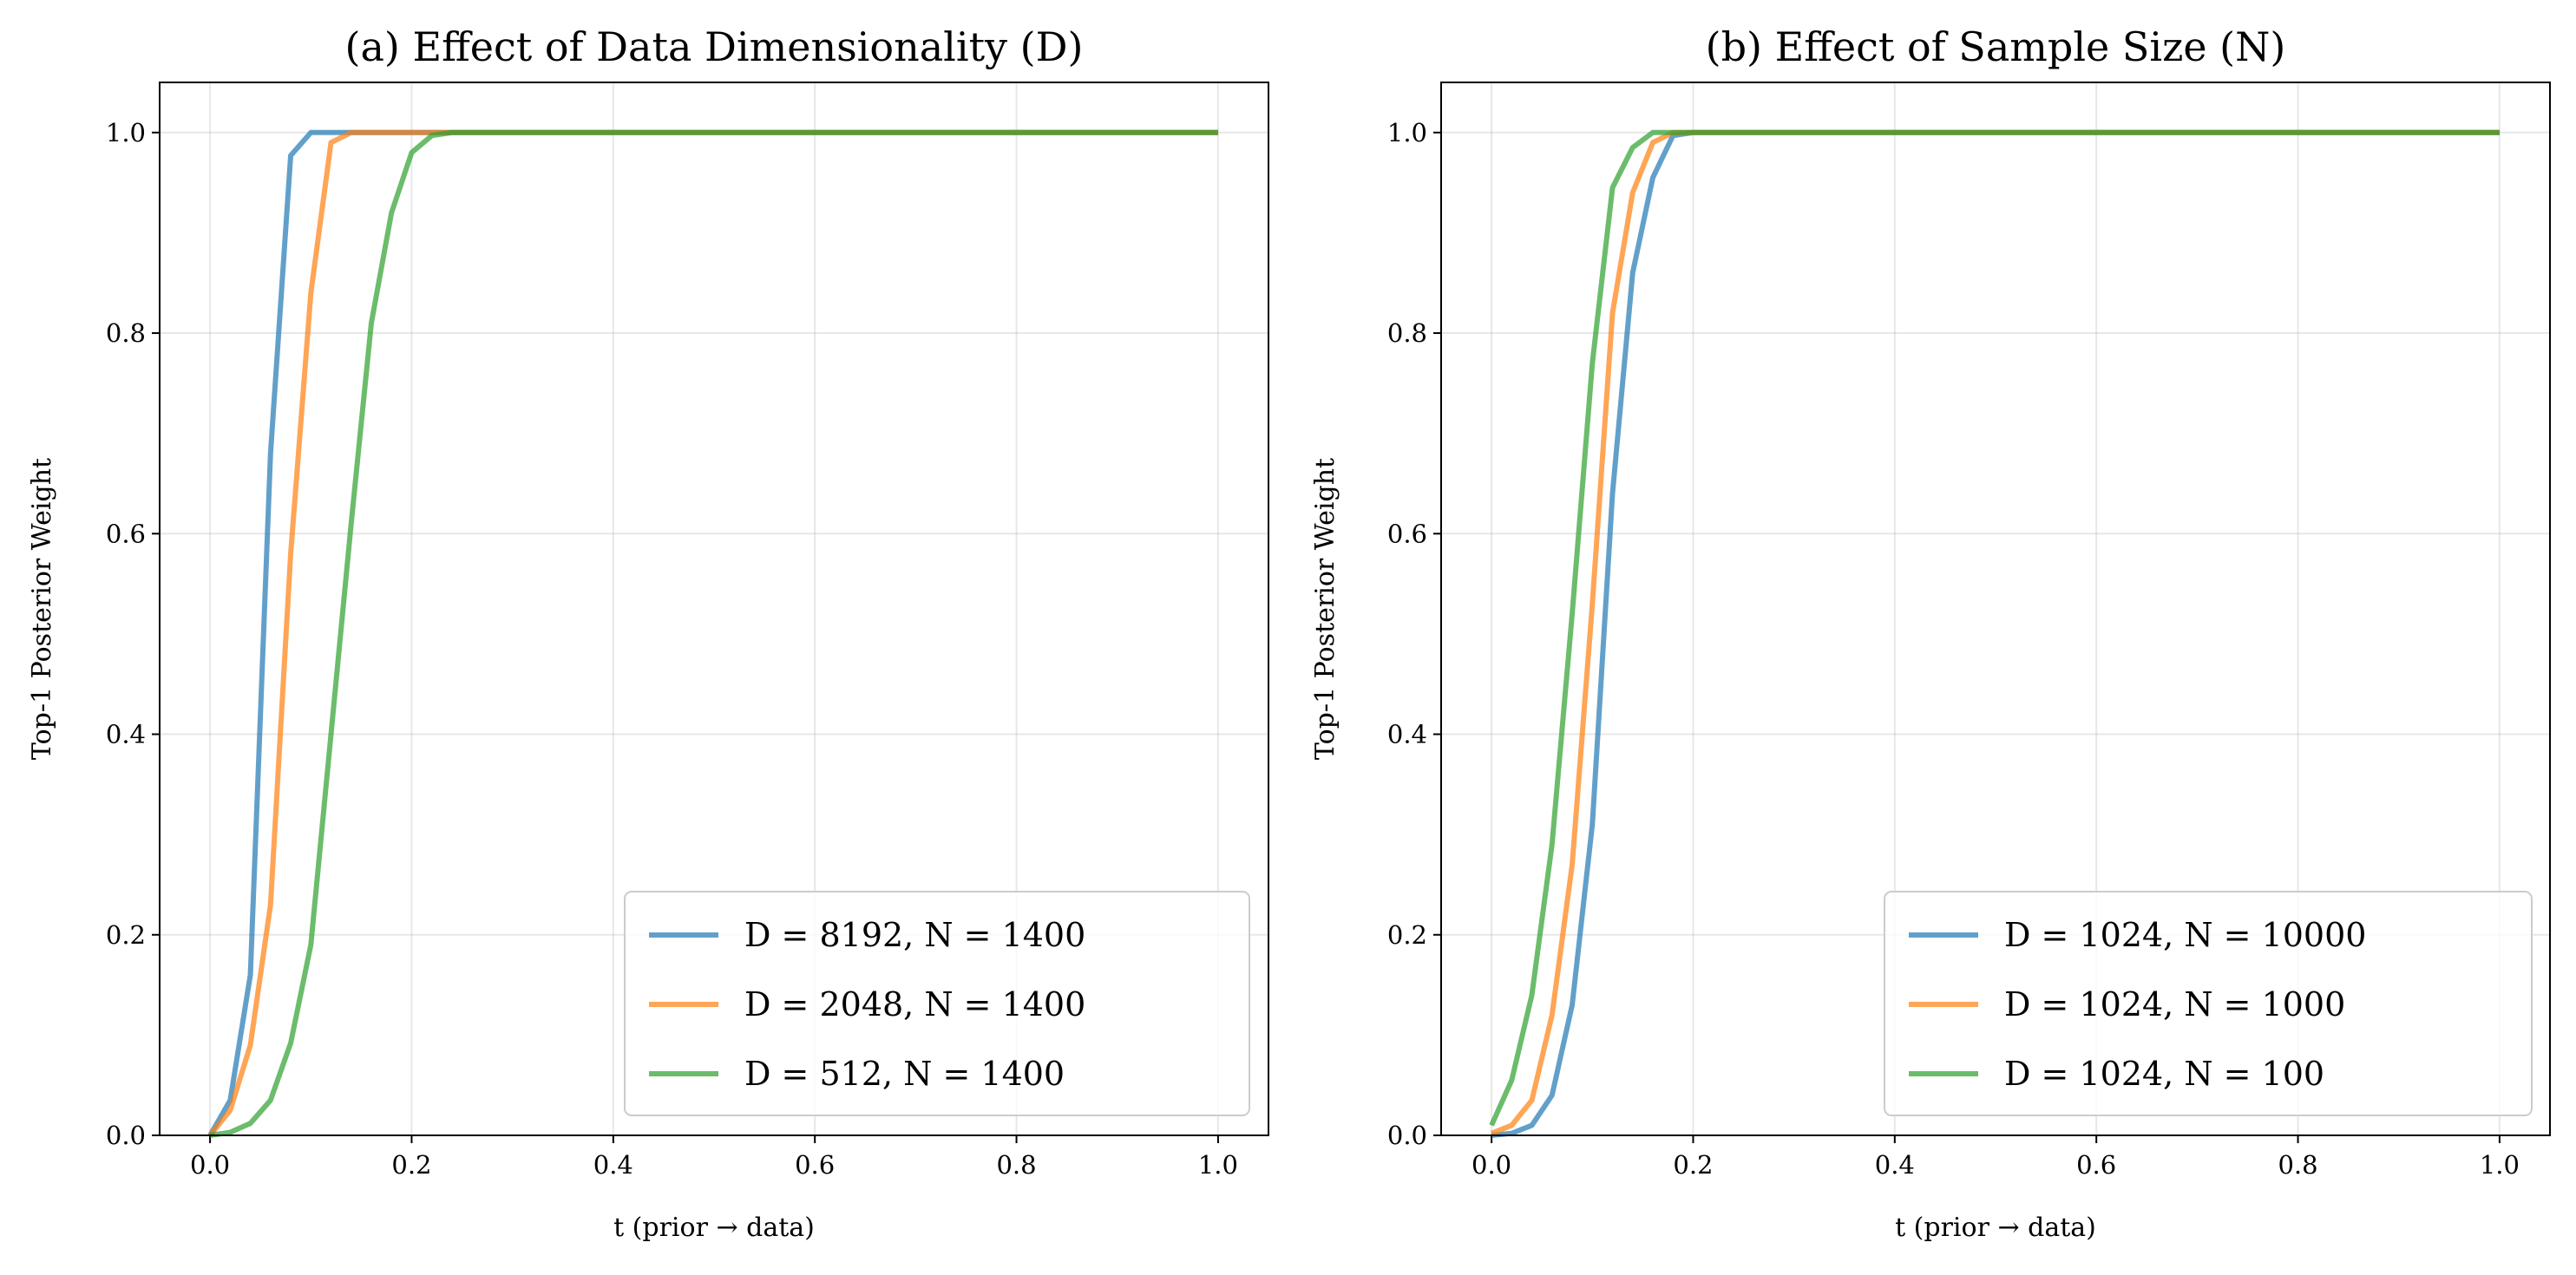 This screenshot has width=2576, height=1275. Describe the element at coordinates (2185, 935) in the screenshot. I see `legend-label: D = 1024, N = 10000` at that location.